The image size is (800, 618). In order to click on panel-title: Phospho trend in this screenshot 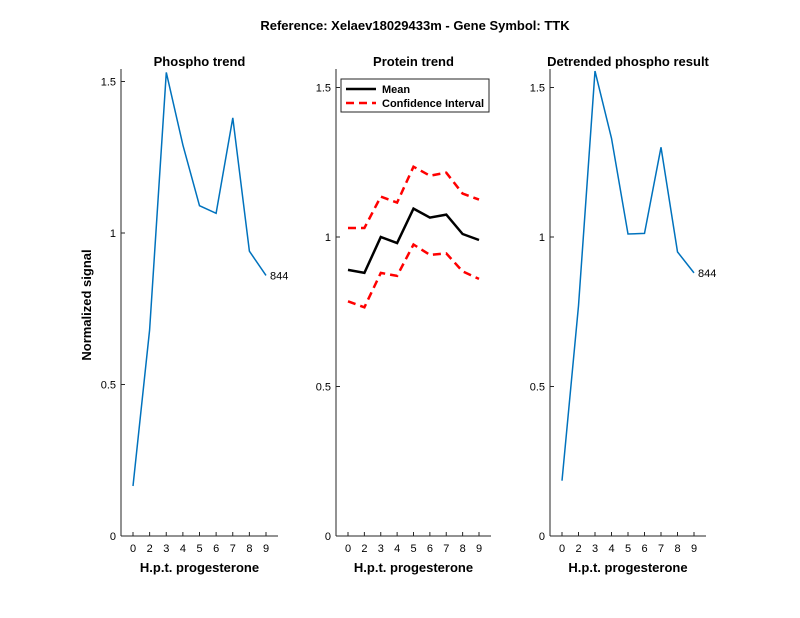, I will do `click(200, 61)`.